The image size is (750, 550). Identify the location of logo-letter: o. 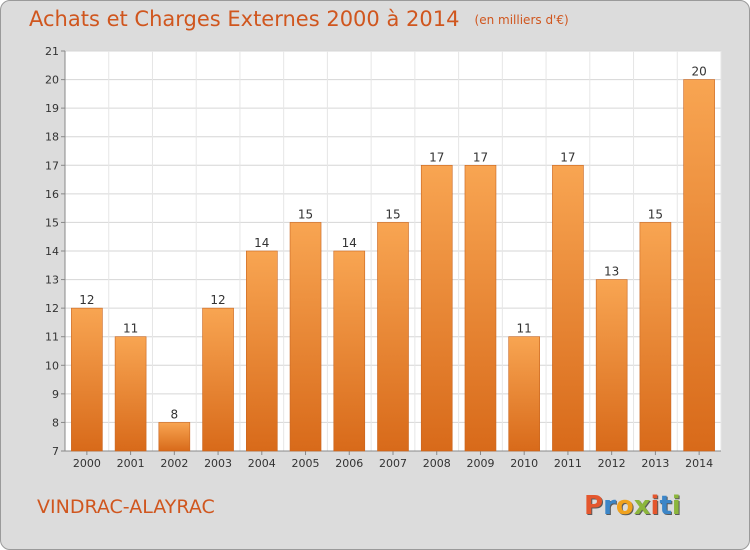
(624, 506).